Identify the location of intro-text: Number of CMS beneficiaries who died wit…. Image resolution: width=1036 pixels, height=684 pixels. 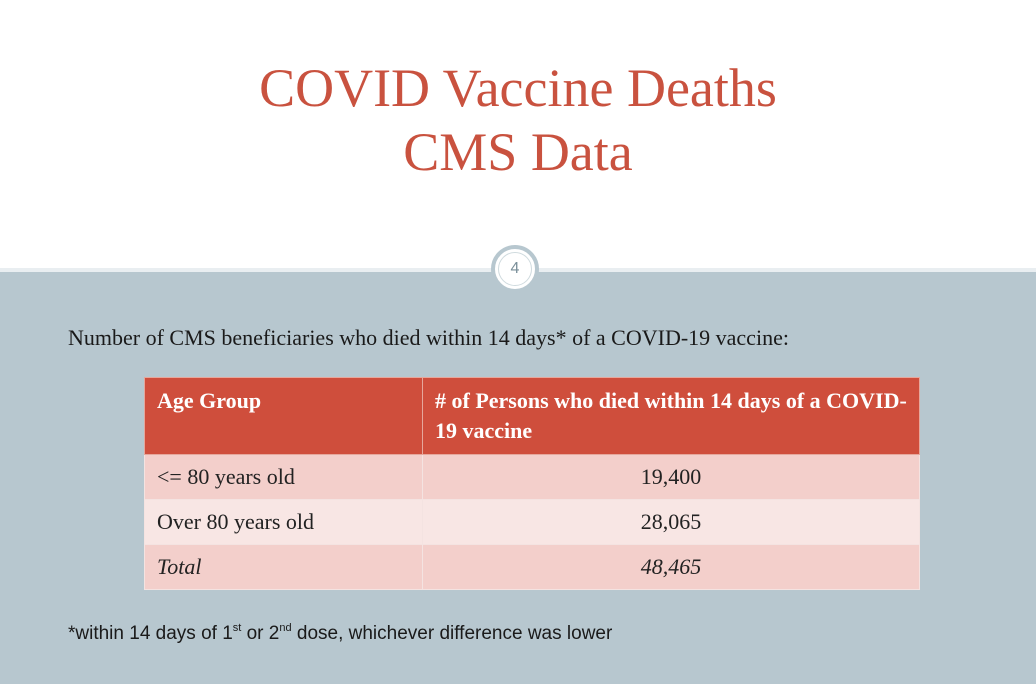
(428, 337).